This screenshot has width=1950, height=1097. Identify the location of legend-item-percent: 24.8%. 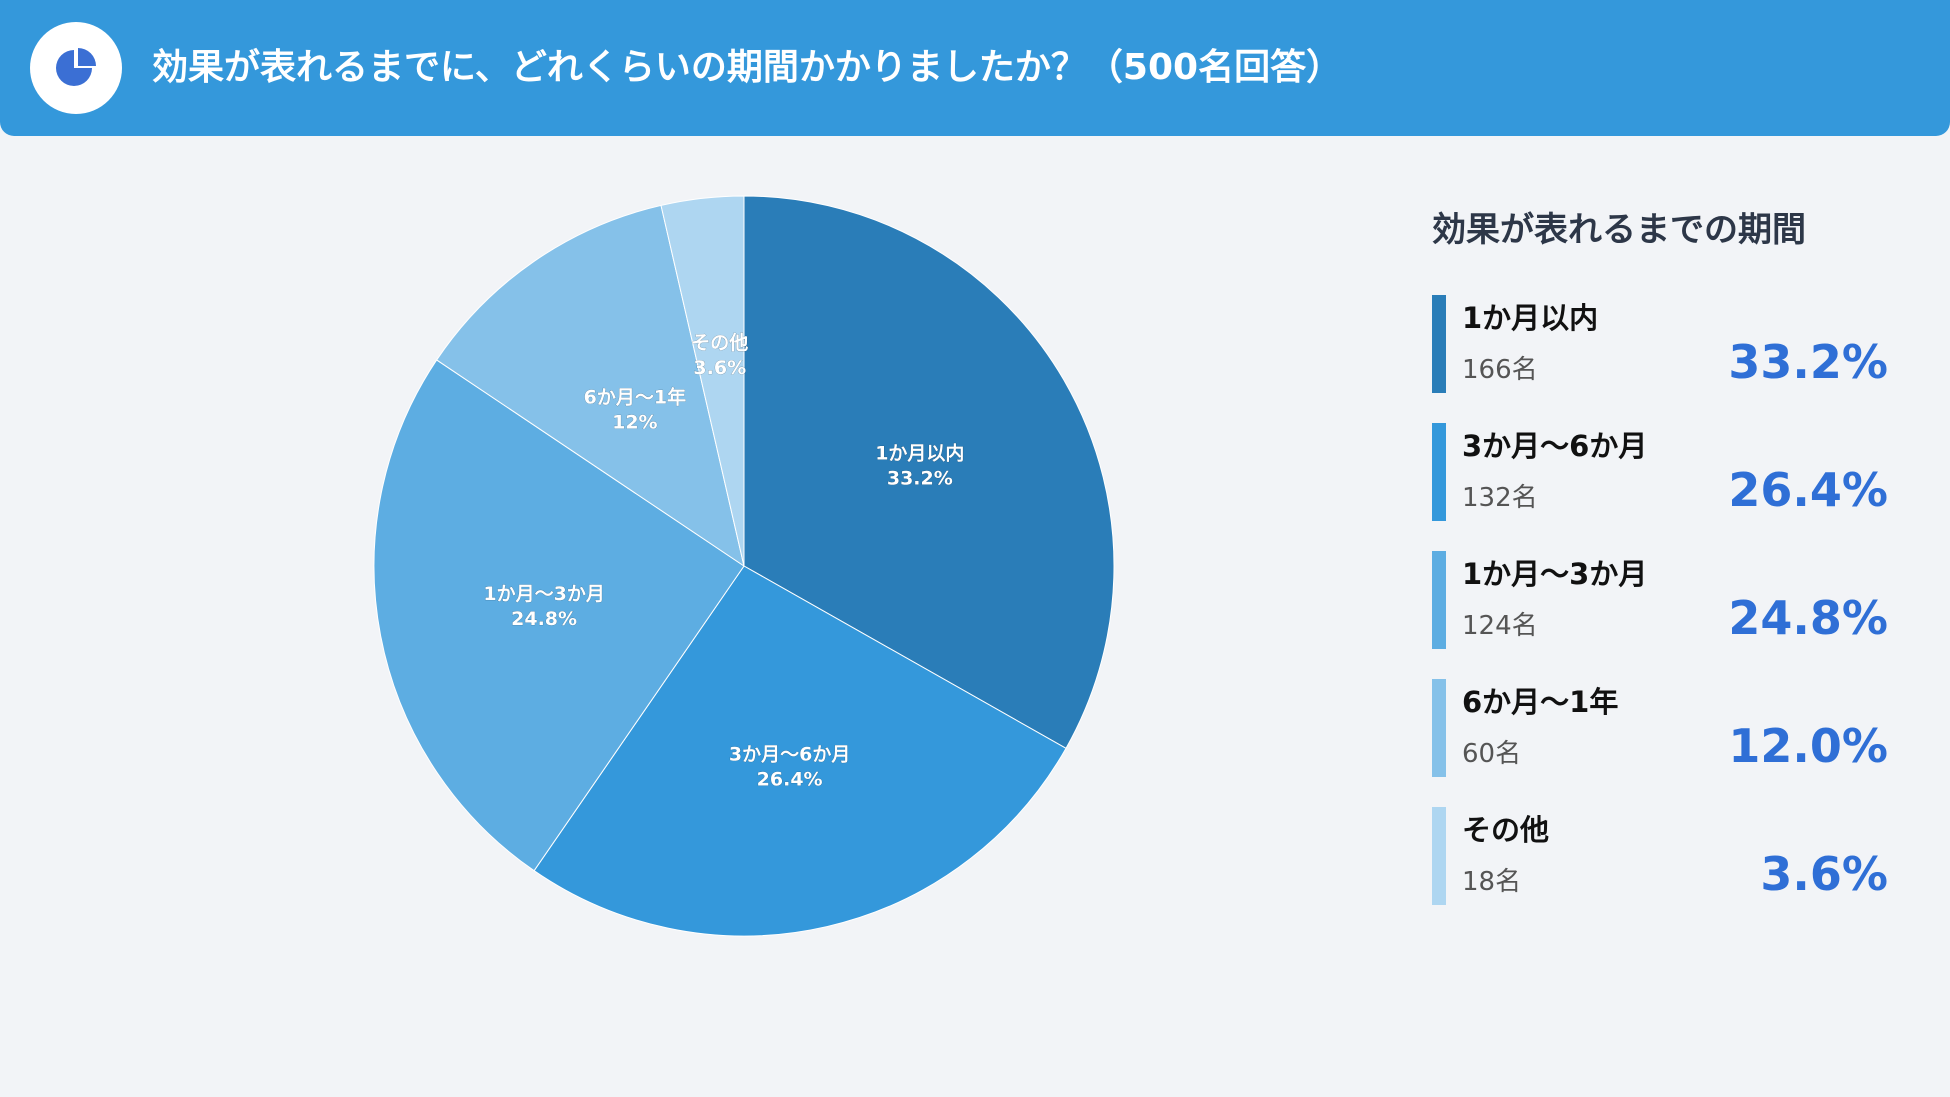
(1808, 618).